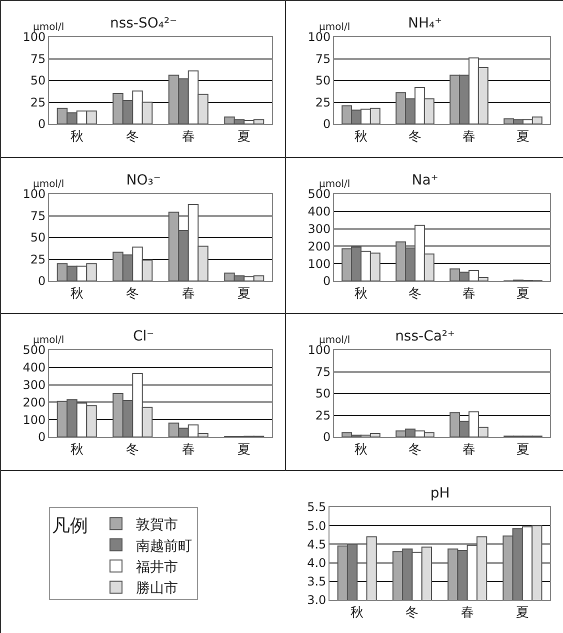 The width and height of the screenshot is (563, 633). What do you see at coordinates (316, 544) in the screenshot?
I see `y-tick-label: 4.5` at bounding box center [316, 544].